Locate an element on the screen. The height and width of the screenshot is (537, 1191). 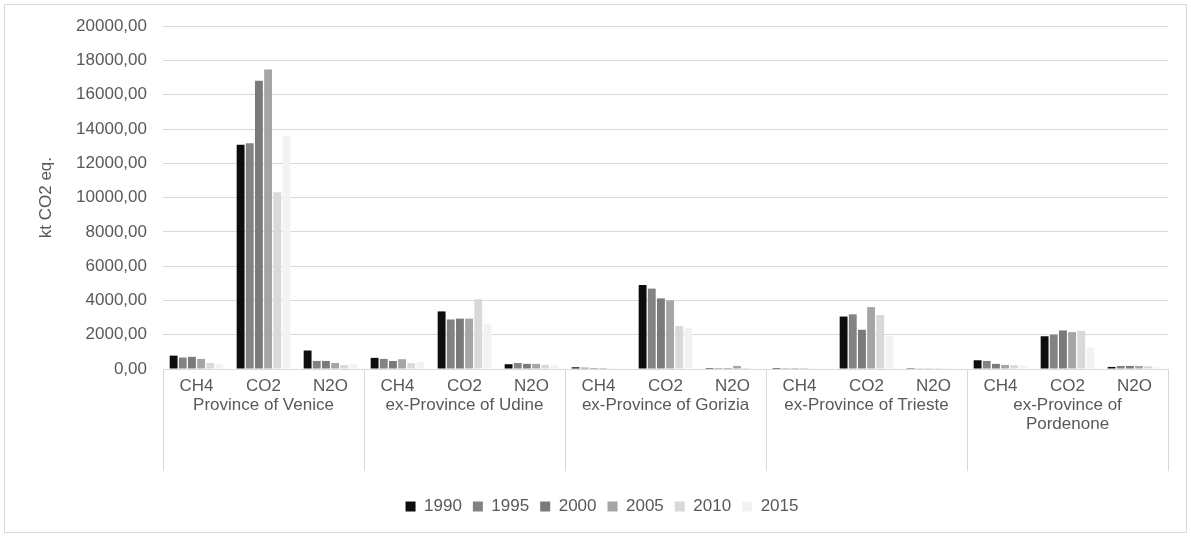
legend-label: 2005 is located at coordinates (645, 506).